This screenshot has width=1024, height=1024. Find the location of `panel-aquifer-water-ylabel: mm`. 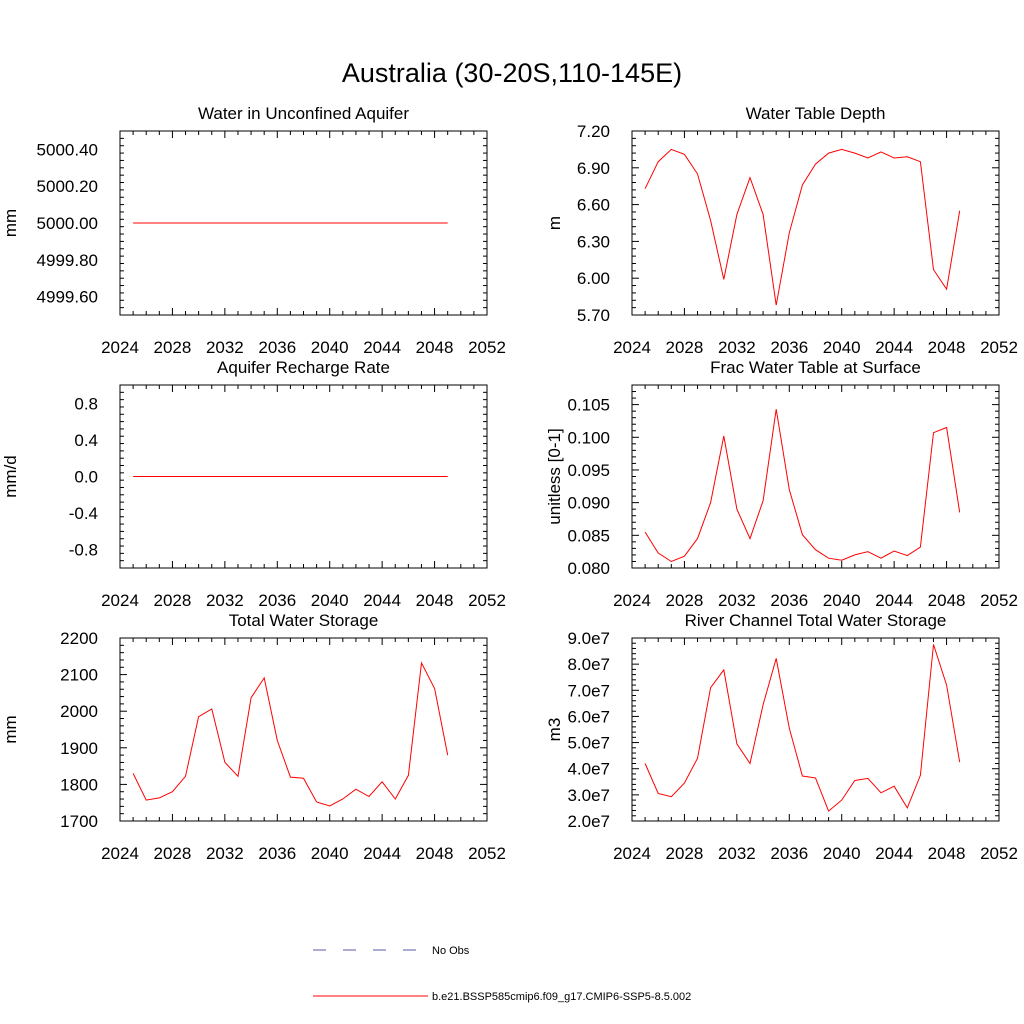

panel-aquifer-water-ylabel: mm is located at coordinates (10, 223).